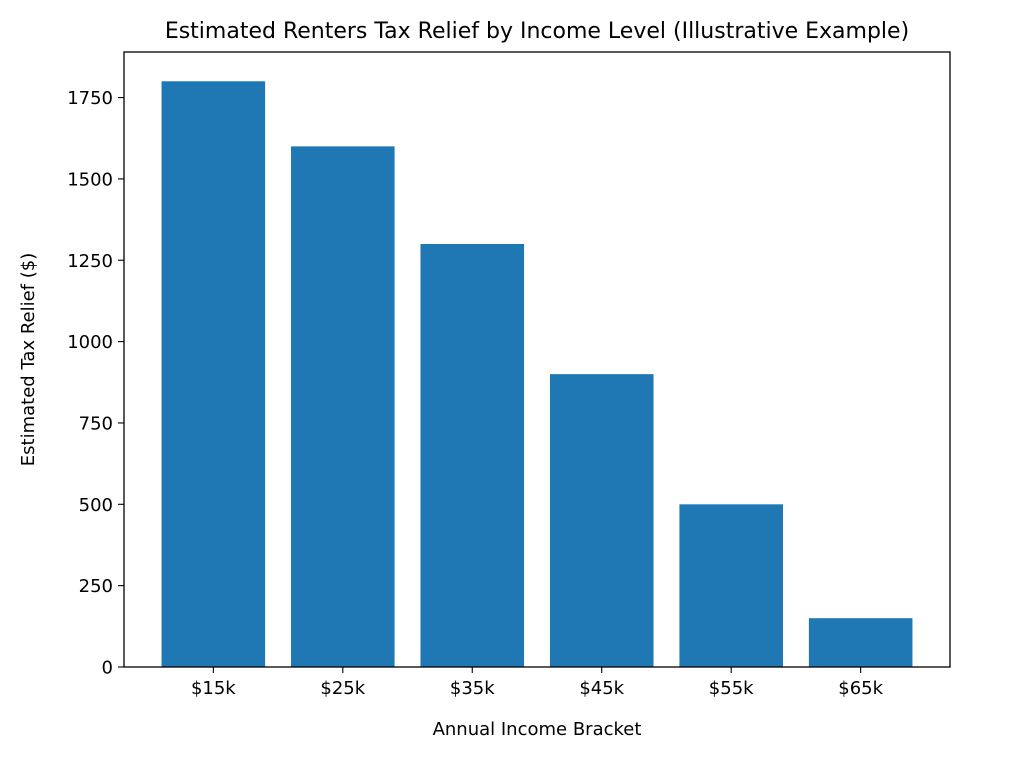 The height and width of the screenshot is (762, 1024). Describe the element at coordinates (90, 342) in the screenshot. I see `y-tick-label: 1000` at that location.